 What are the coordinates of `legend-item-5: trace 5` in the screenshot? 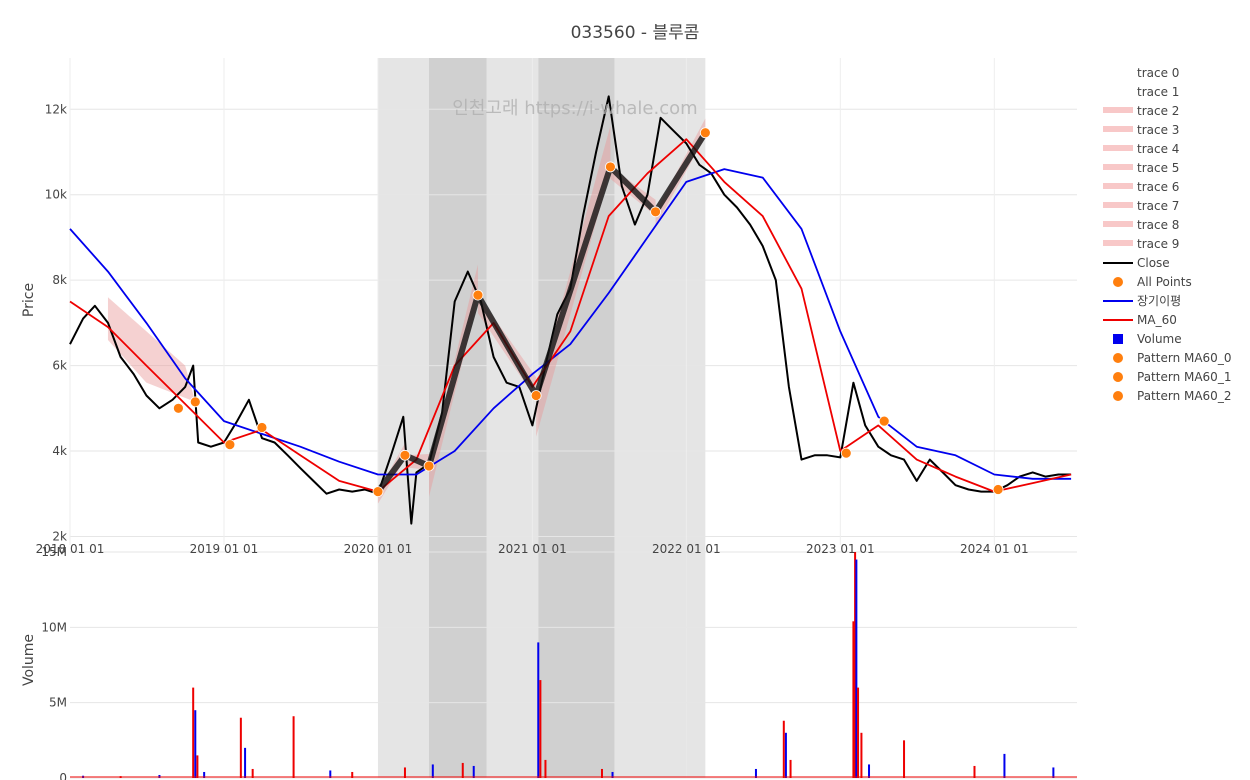 It's located at (1141, 168).